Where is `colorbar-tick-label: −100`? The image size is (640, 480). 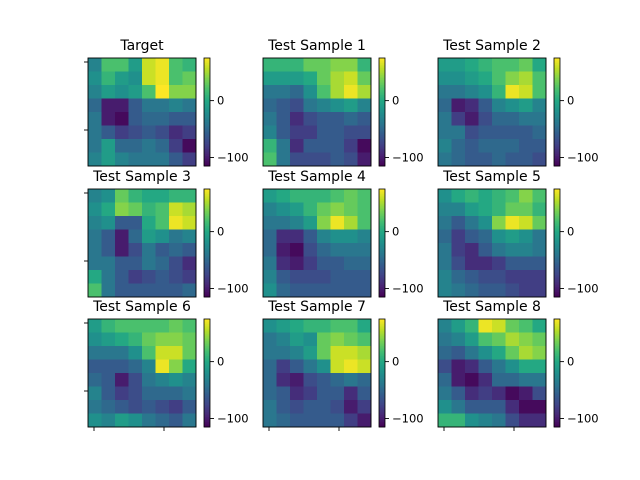 colorbar-tick-label: −100 is located at coordinates (583, 157).